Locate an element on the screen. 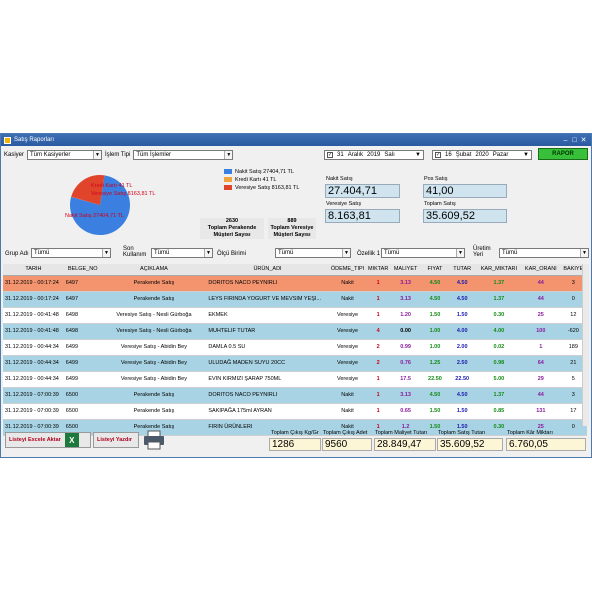  son-select: Tümü ▼ is located at coordinates (182, 253).